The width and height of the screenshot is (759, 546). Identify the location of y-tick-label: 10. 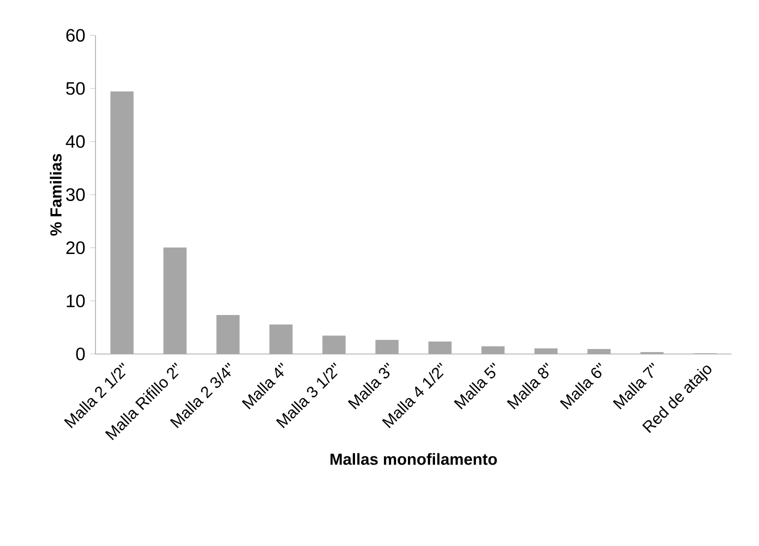
(75, 301).